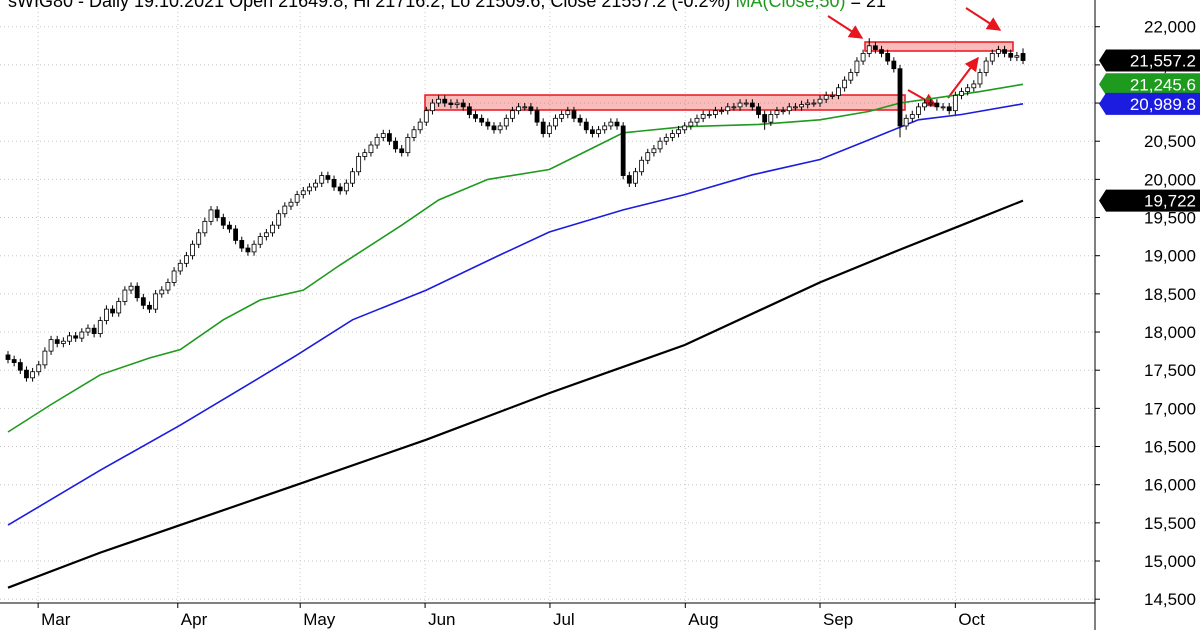 The height and width of the screenshot is (630, 1200). Describe the element at coordinates (1170, 561) in the screenshot. I see `y-tick-label: 15,000` at that location.